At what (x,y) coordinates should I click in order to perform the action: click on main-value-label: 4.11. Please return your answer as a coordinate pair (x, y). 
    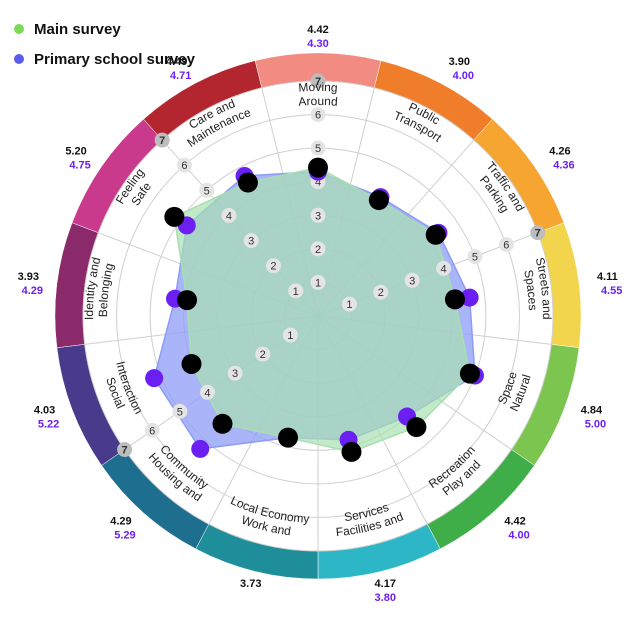
    Looking at the image, I should click on (607, 277).